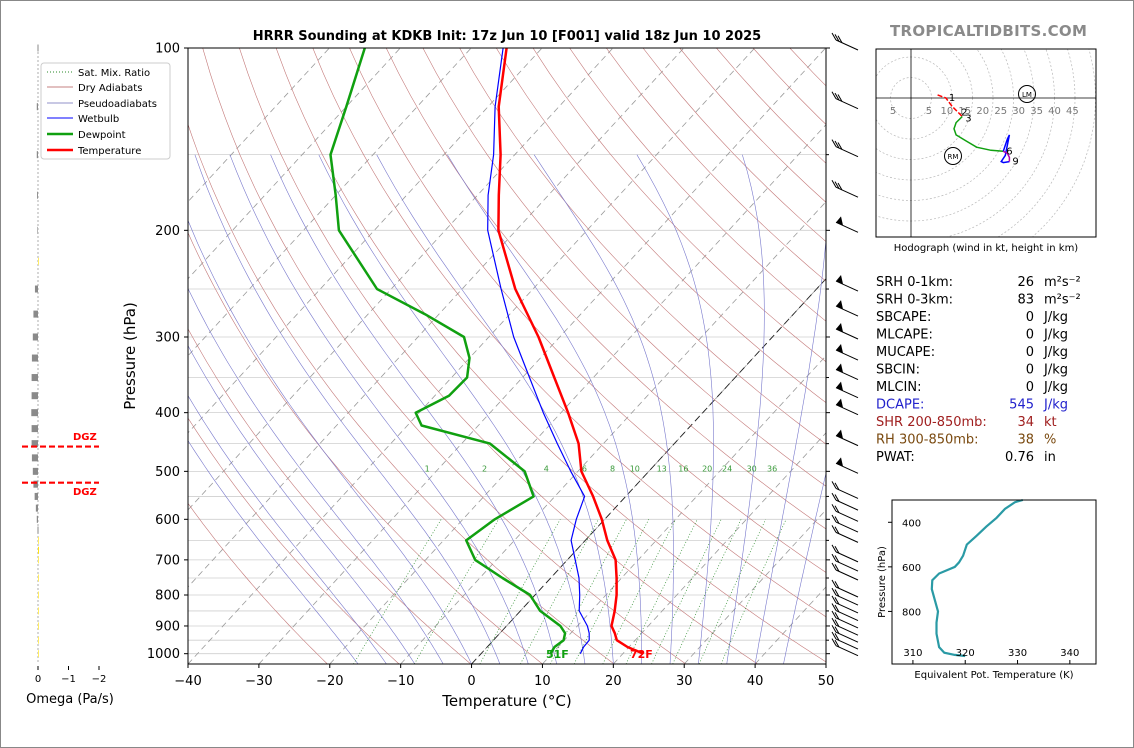 Image resolution: width=1134 pixels, height=748 pixels. I want to click on hodograph-height-label: 1, so click(952, 98).